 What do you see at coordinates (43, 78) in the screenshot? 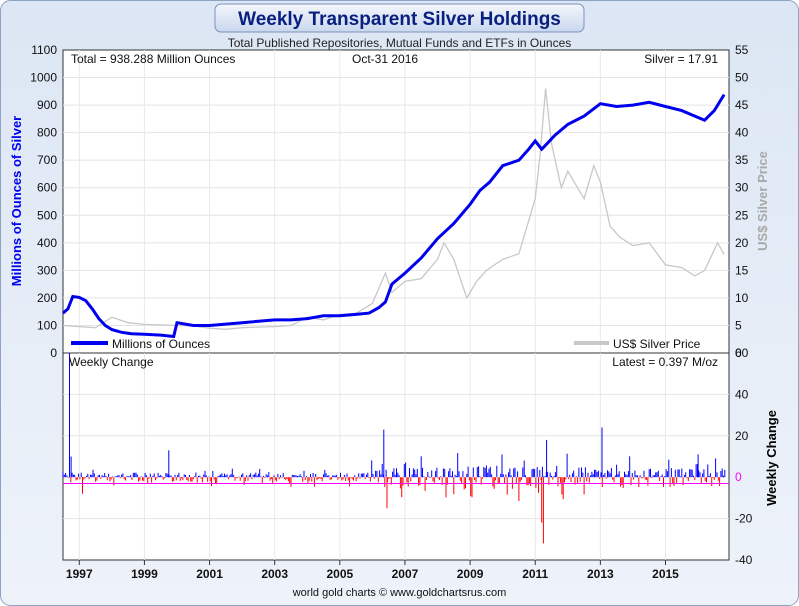
I see `left-tick-label: 1000` at bounding box center [43, 78].